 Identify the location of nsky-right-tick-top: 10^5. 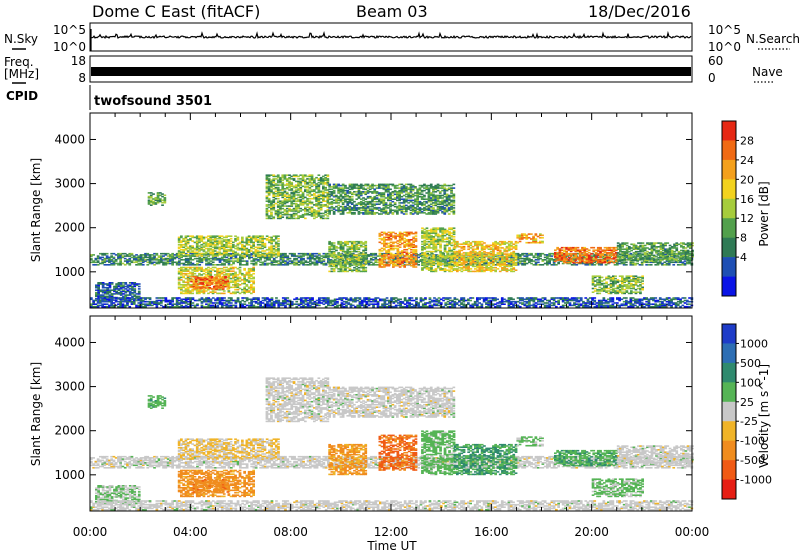
(724, 30).